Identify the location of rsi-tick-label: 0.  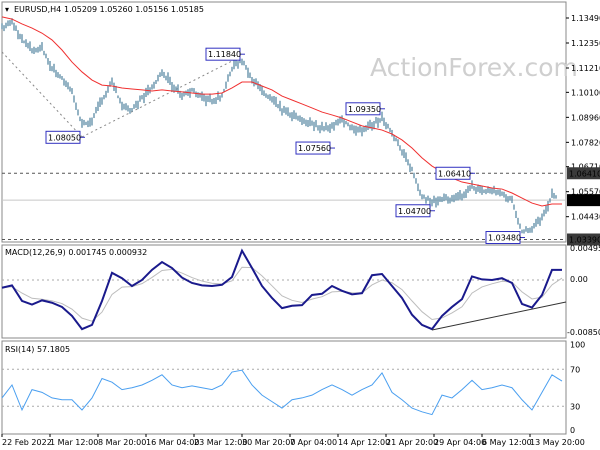
(572, 430).